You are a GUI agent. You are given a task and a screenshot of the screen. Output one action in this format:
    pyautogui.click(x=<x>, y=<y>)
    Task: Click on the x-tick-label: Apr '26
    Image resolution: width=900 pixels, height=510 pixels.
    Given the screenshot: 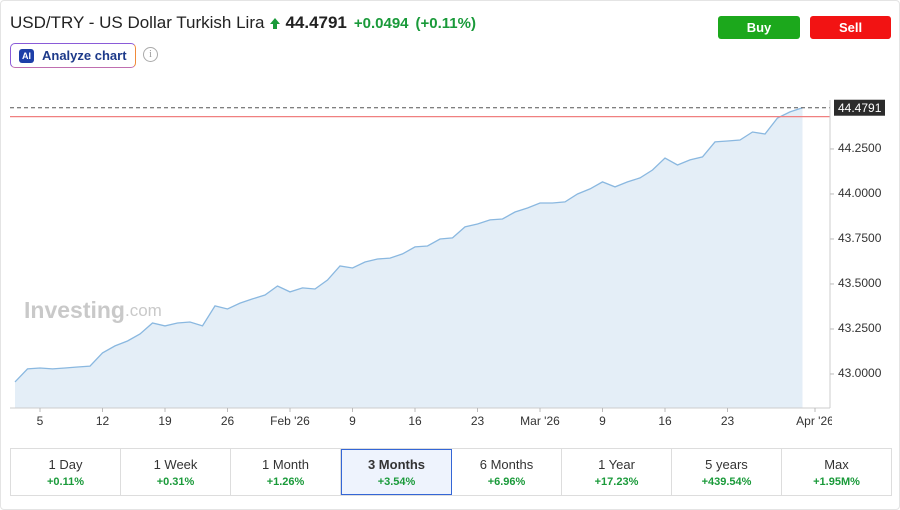 What is the action you would take?
    pyautogui.click(x=815, y=421)
    